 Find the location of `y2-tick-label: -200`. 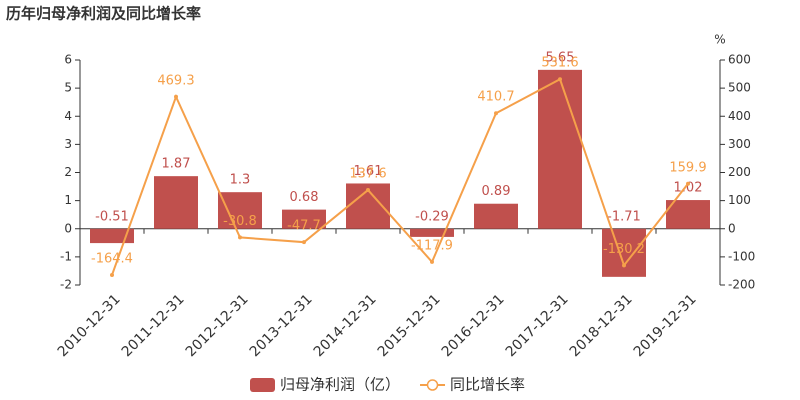

y2-tick-label: -200 is located at coordinates (741, 285).